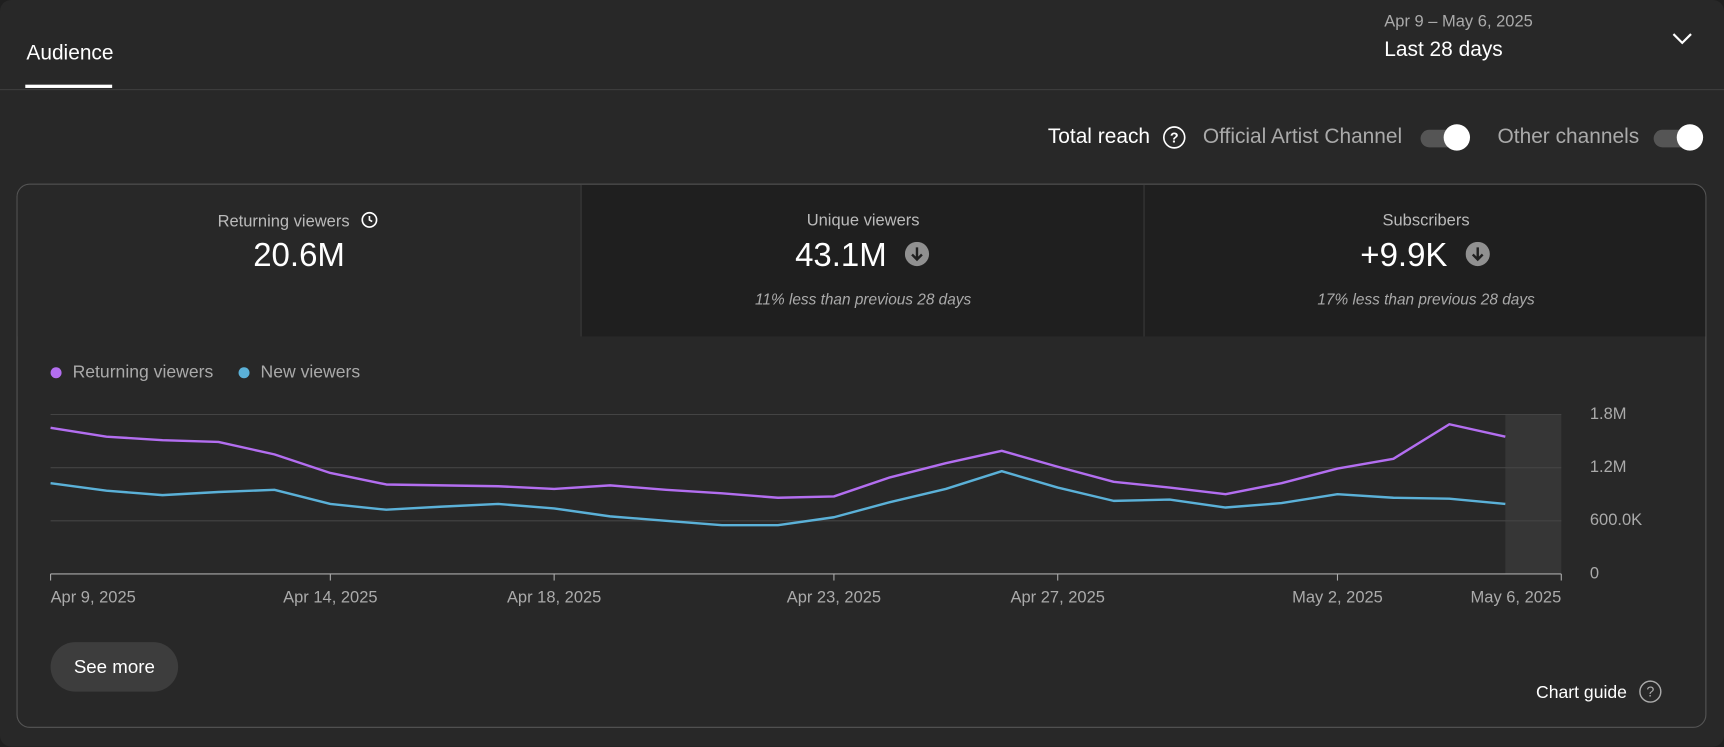 This screenshot has width=1724, height=747. Describe the element at coordinates (1426, 220) in the screenshot. I see `metric-label: Subscribers` at that location.